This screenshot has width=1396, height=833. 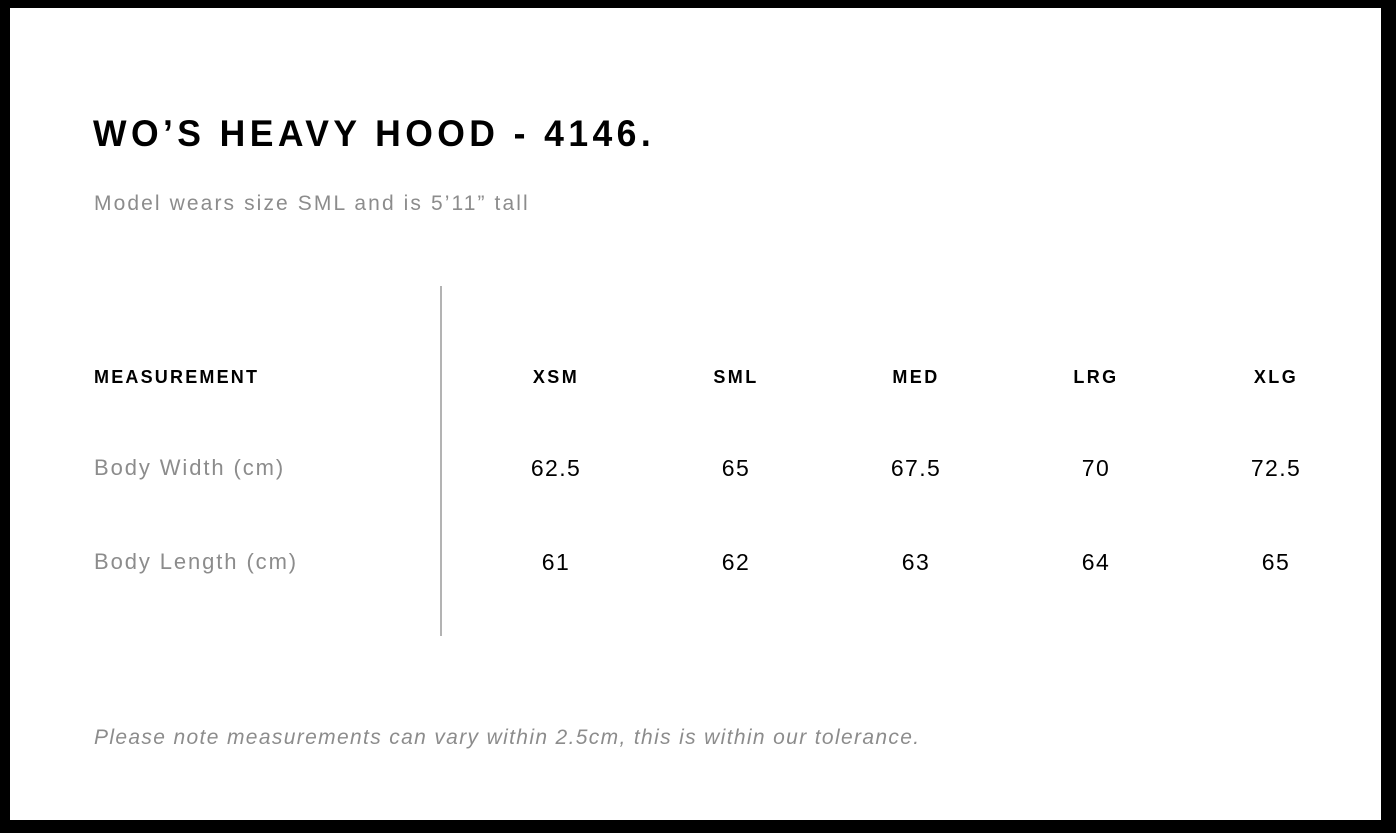 I want to click on table-row: Body Length (cm) 61 62 63 64 65, so click(x=695, y=562).